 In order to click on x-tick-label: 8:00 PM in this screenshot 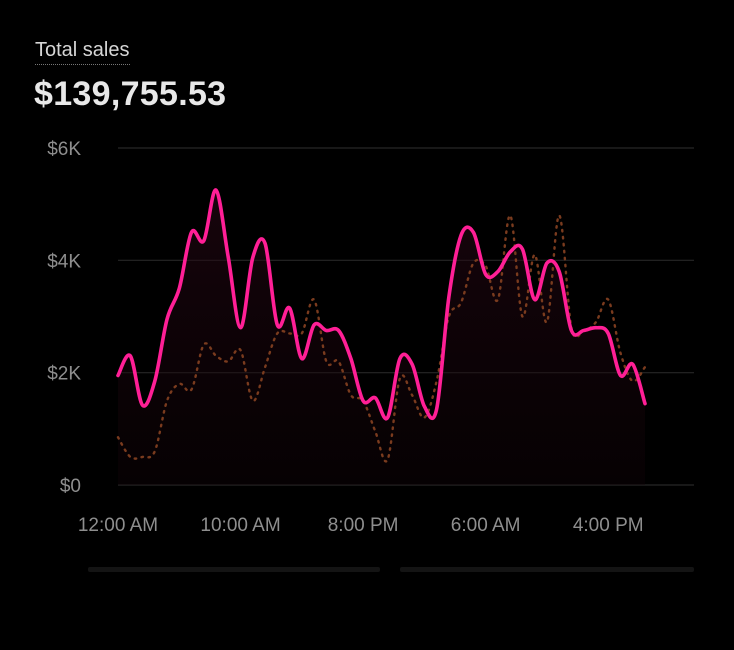, I will do `click(363, 525)`.